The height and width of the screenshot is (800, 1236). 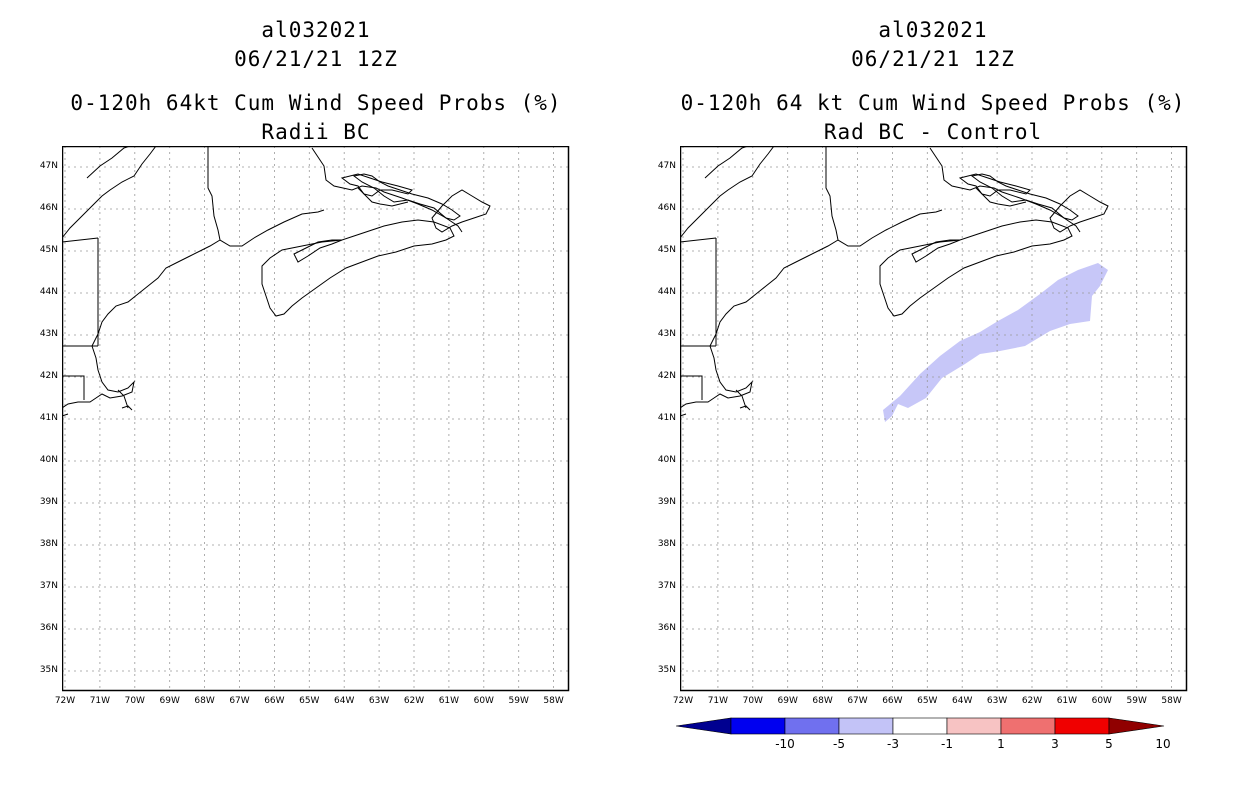 I want to click on colorbar-label: -3, so click(x=893, y=744).